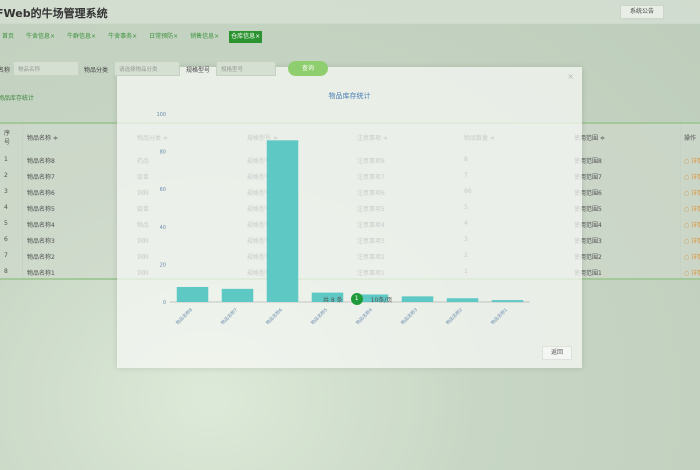 This screenshot has width=700, height=470. What do you see at coordinates (161, 115) in the screenshot?
I see `y-tick-label: 100` at bounding box center [161, 115].